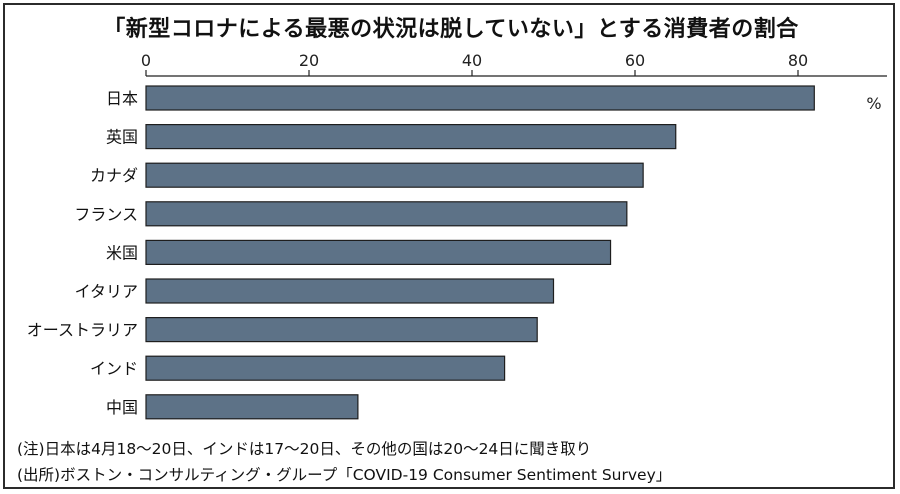 Image resolution: width=900 pixels, height=494 pixels. Describe the element at coordinates (122, 137) in the screenshot. I see `category-label: 英国` at that location.